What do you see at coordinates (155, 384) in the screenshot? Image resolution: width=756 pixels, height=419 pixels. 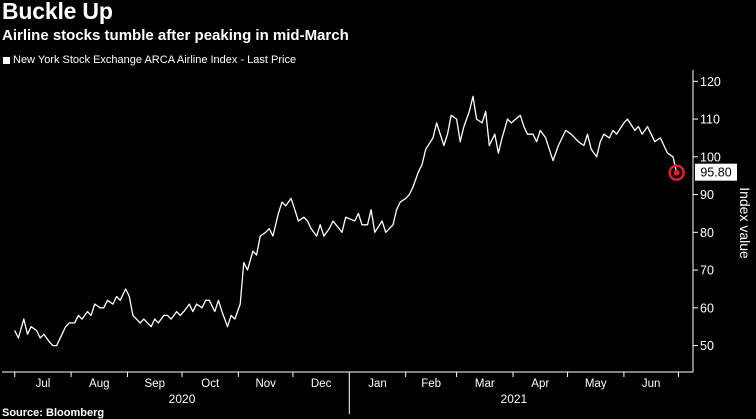 I see `x-tick-label: Sep` at bounding box center [155, 384].